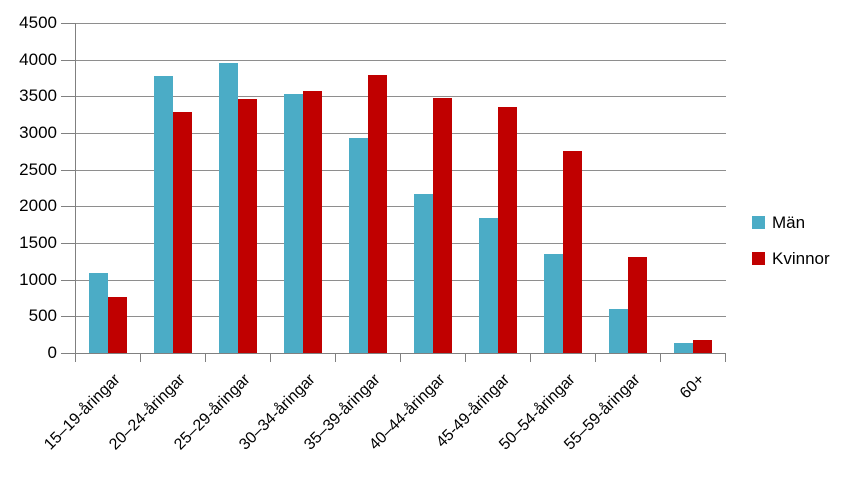 This screenshot has height=481, width=860. What do you see at coordinates (38, 279) in the screenshot?
I see `y-axis-label: 1000` at bounding box center [38, 279].